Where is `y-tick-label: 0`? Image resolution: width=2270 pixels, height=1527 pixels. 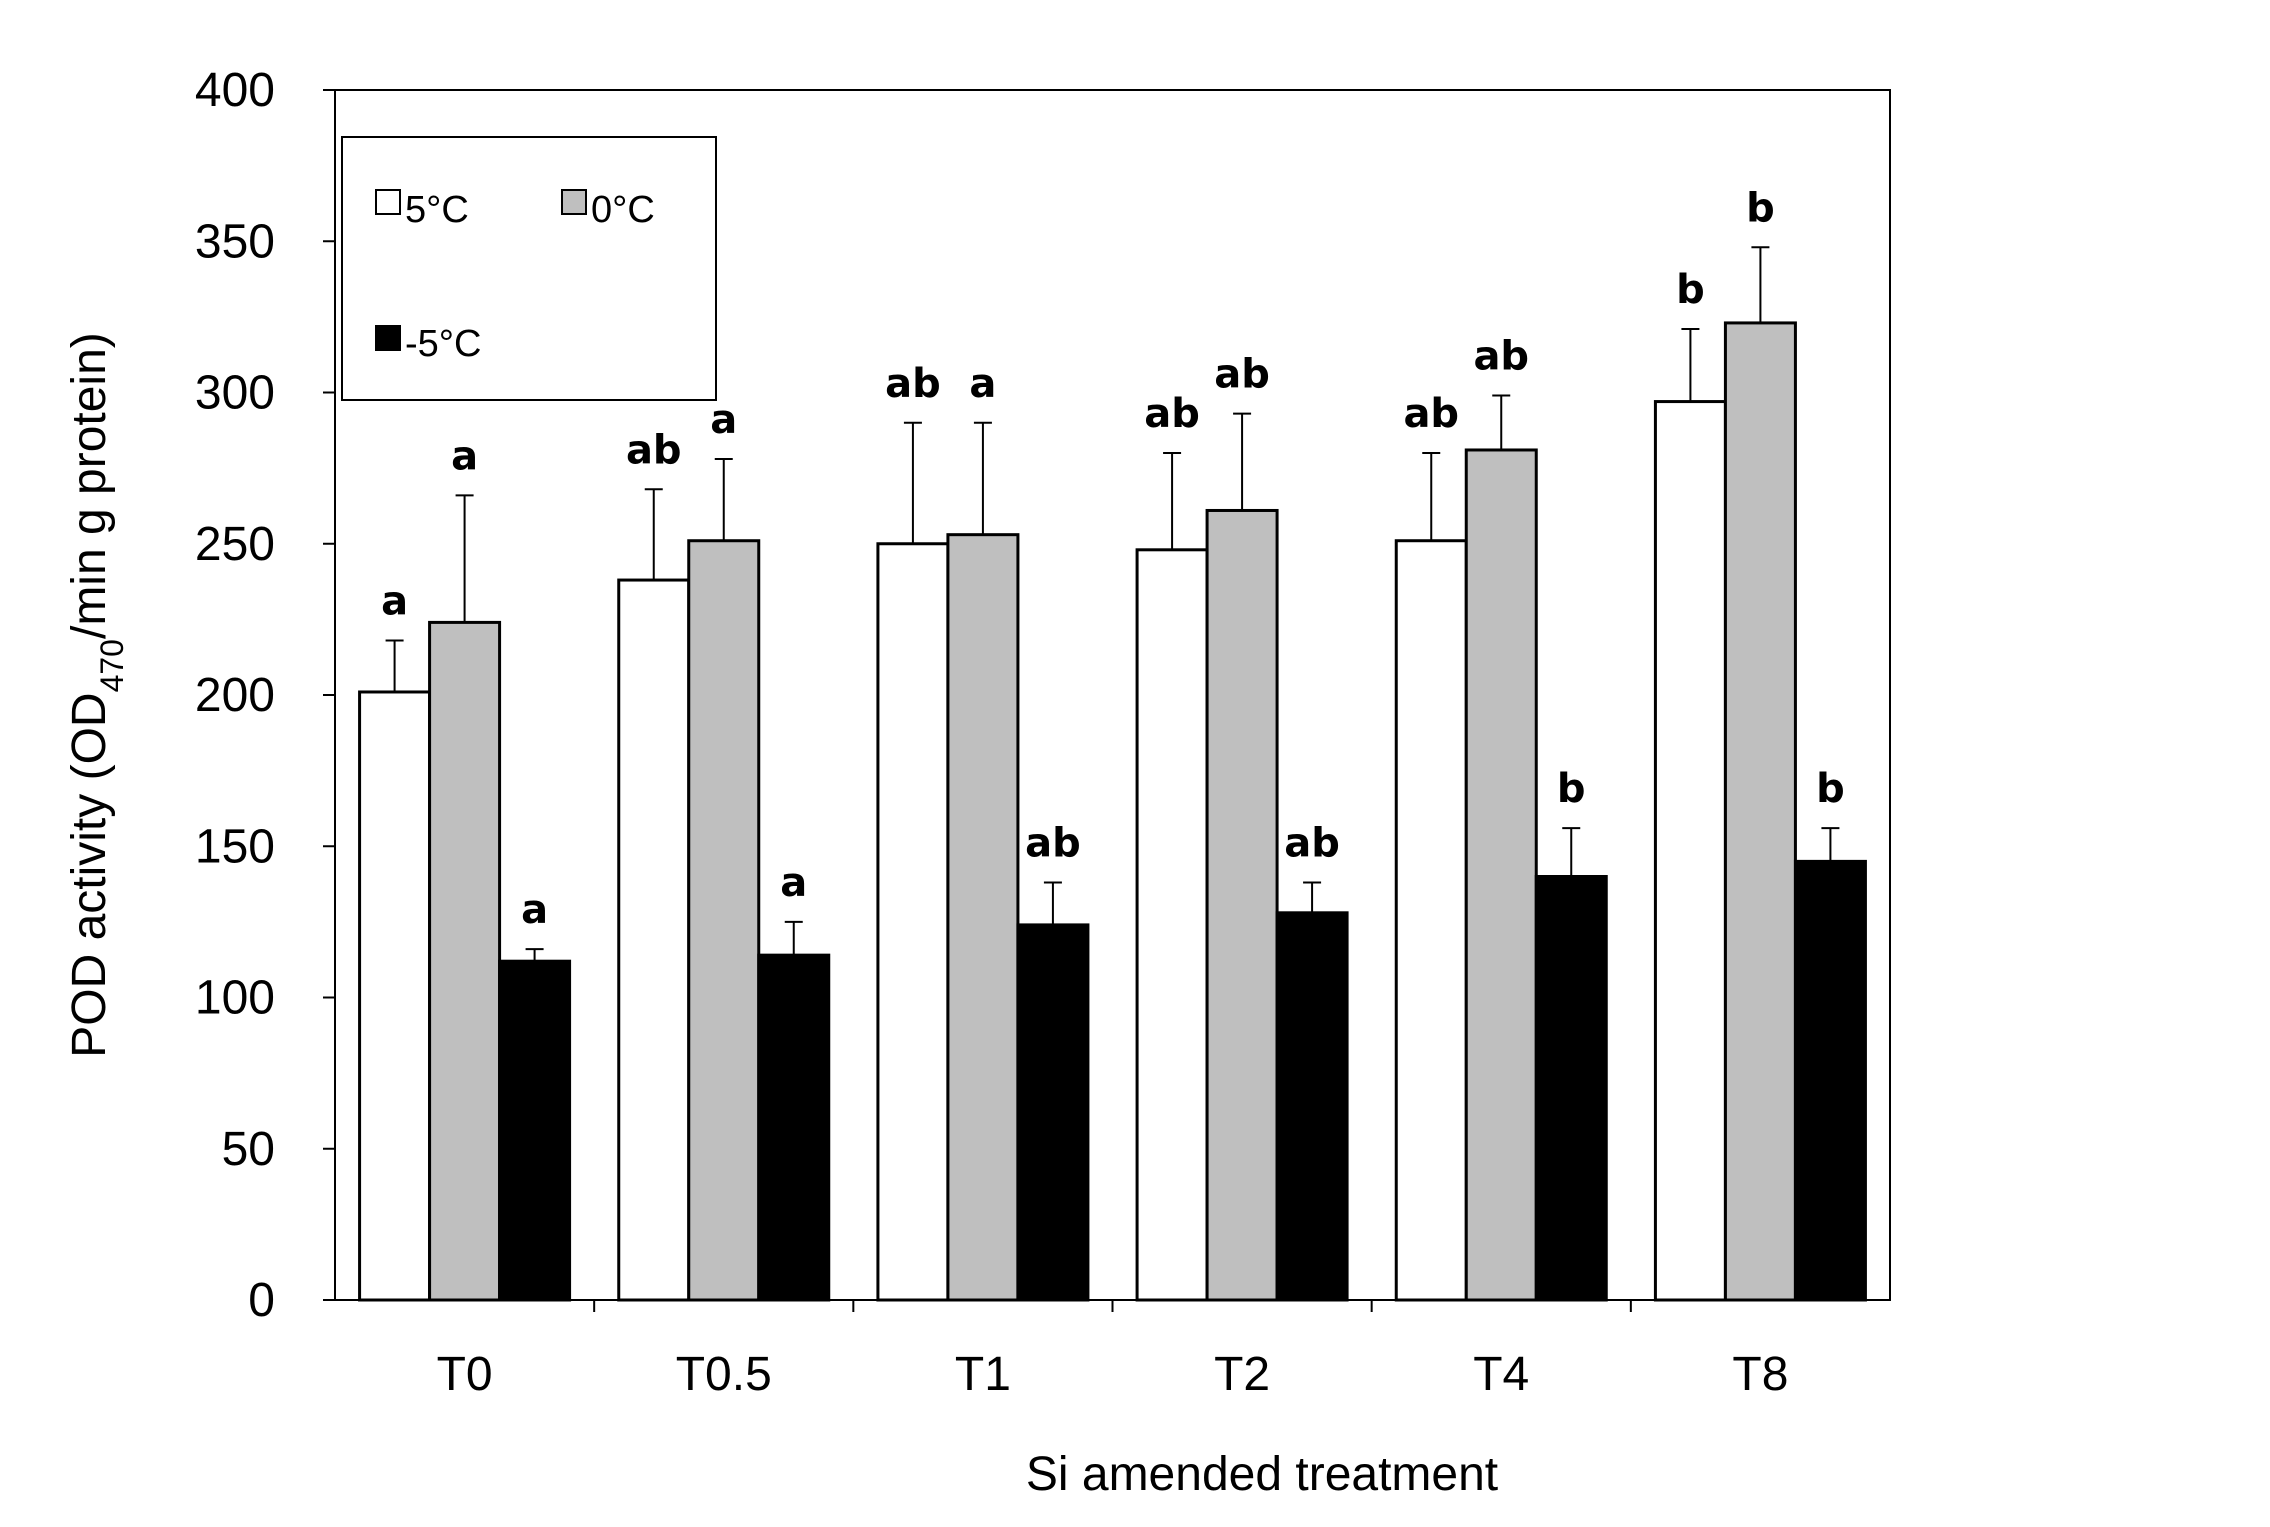 y-tick-label: 0 is located at coordinates (261, 1300).